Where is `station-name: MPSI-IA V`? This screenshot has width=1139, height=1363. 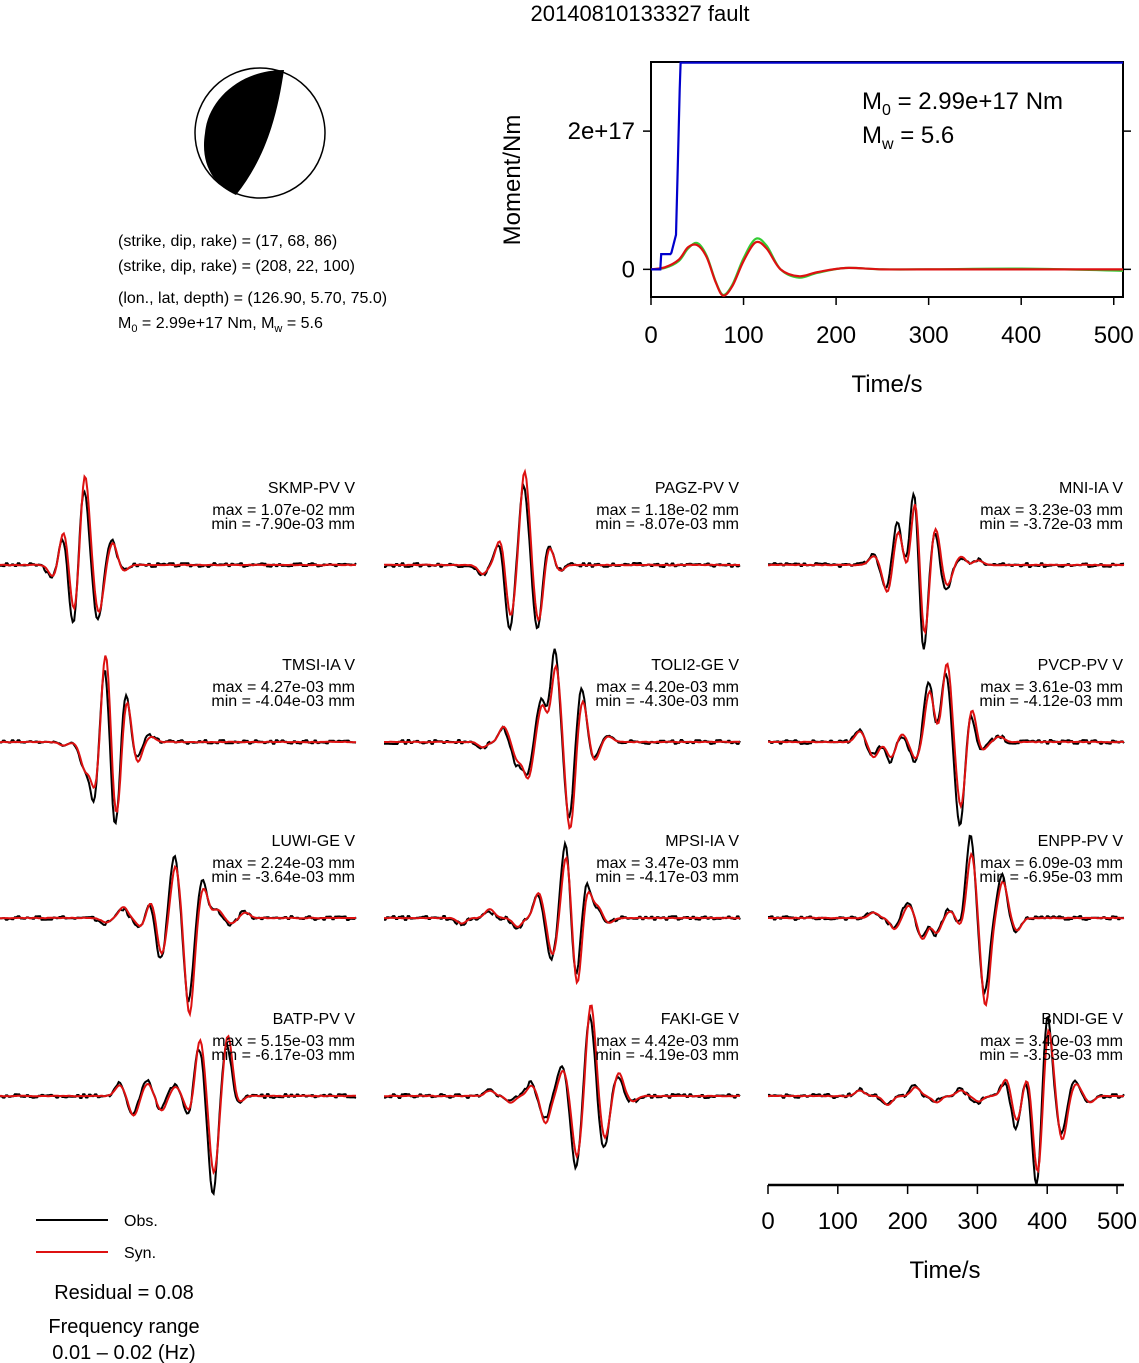
station-name: MPSI-IA V is located at coordinates (702, 841).